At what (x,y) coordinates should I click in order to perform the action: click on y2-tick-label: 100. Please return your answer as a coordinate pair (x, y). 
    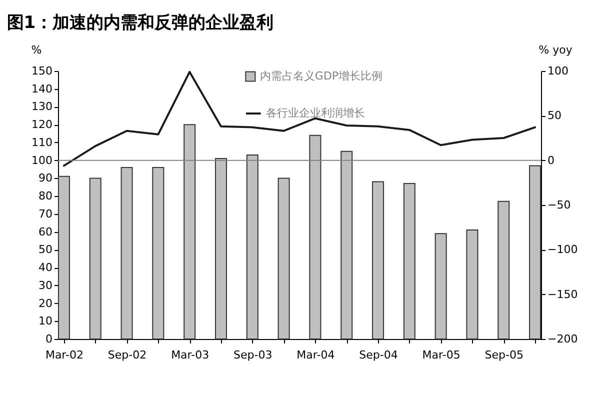
    Looking at the image, I should click on (558, 71).